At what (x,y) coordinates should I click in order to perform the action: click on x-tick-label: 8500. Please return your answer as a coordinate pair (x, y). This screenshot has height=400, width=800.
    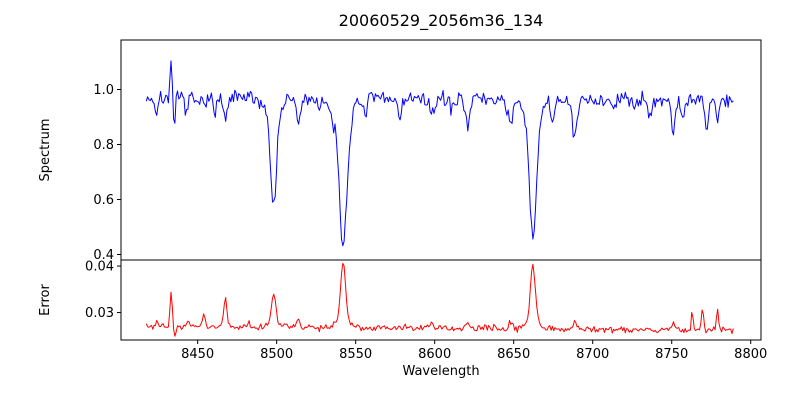
    Looking at the image, I should click on (276, 354).